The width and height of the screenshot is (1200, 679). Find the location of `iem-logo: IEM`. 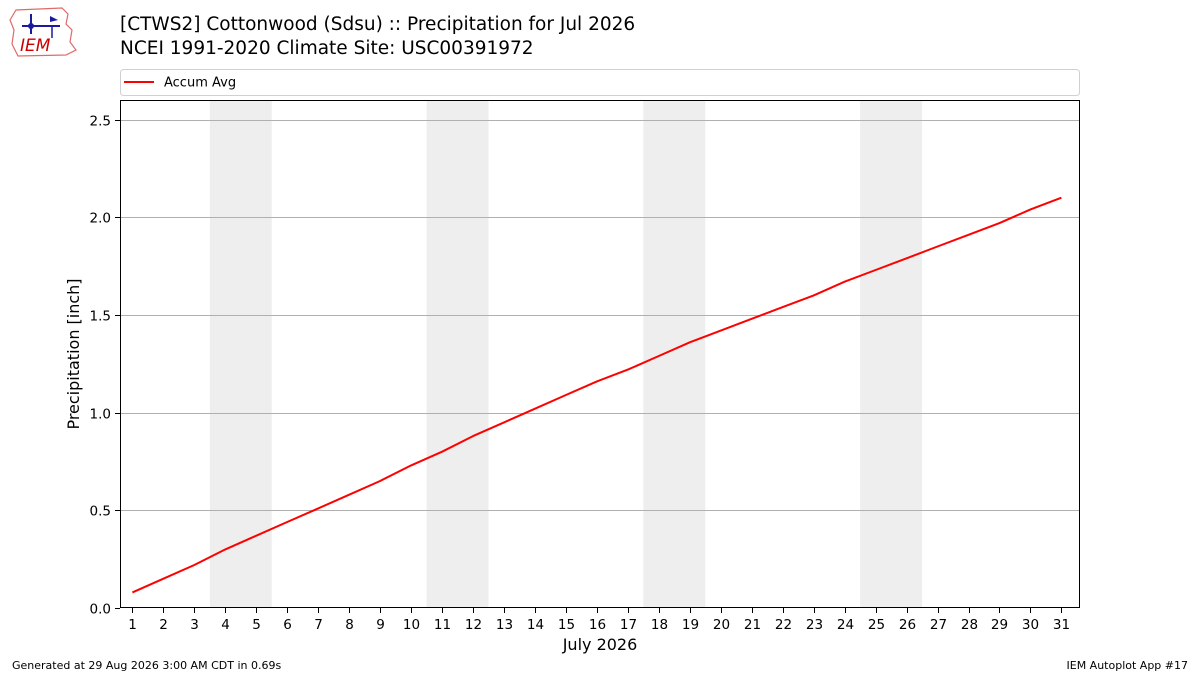

iem-logo: IEM is located at coordinates (43, 32).